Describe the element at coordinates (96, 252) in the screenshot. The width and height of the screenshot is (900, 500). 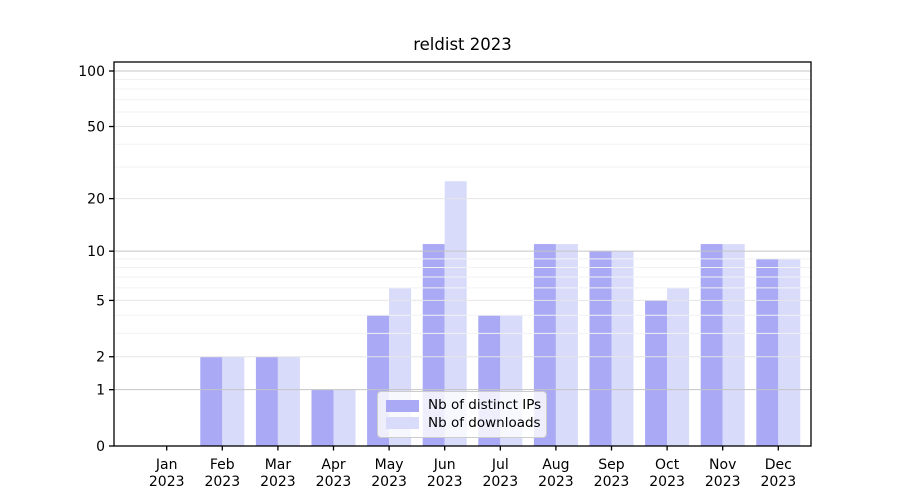
I see `y-tick-label: 10` at that location.